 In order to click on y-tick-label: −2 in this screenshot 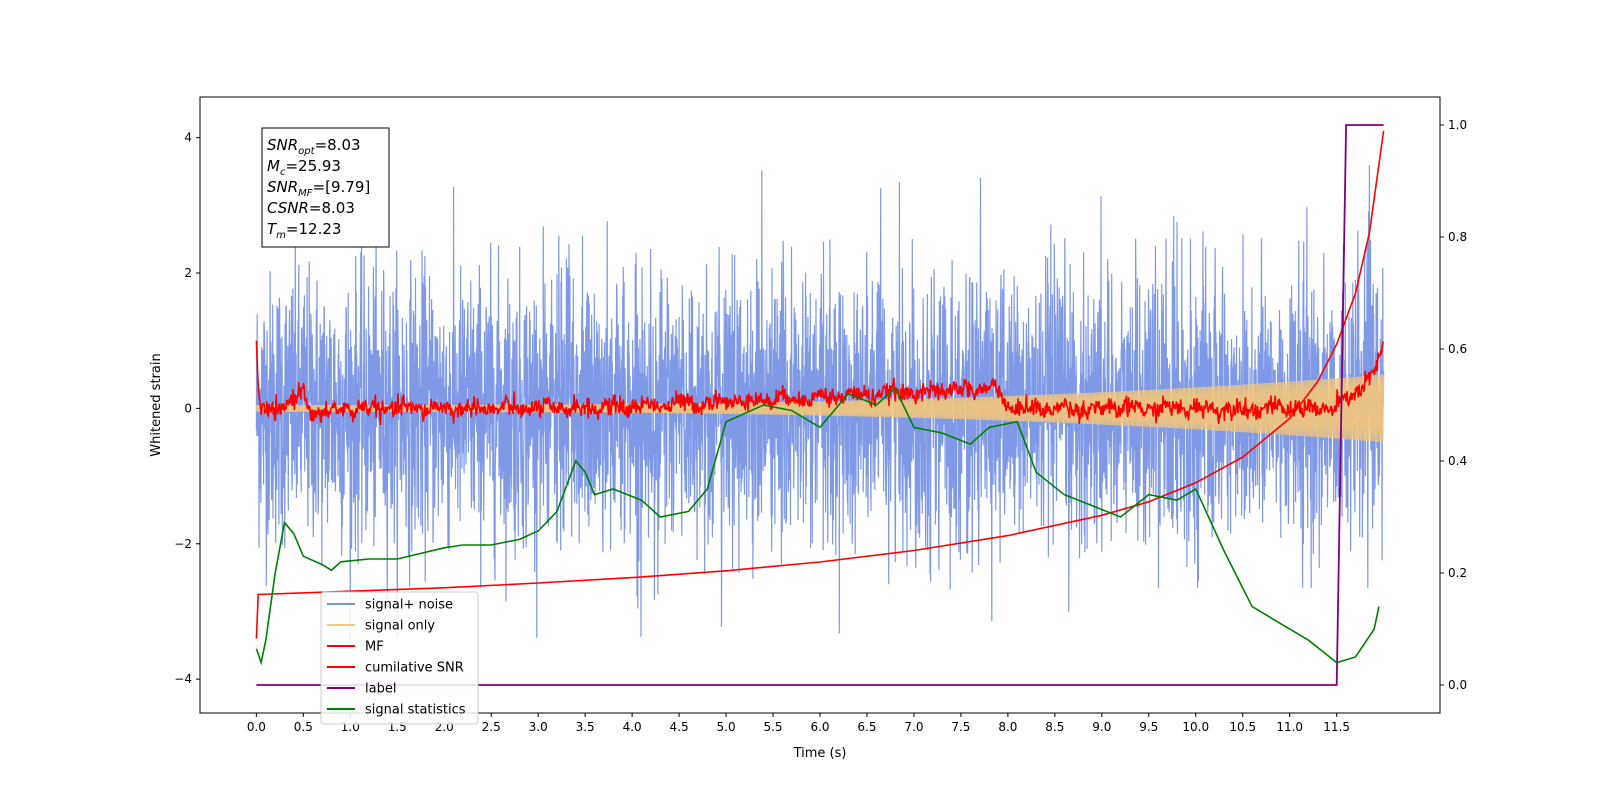, I will do `click(183, 544)`.